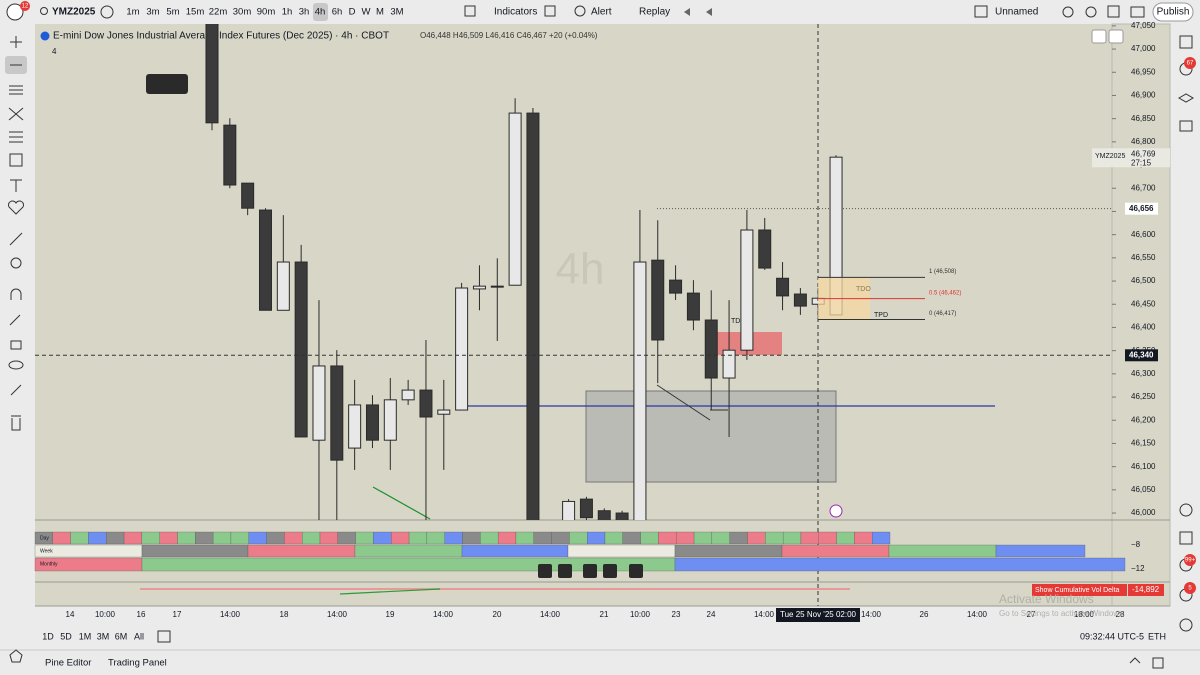 Image resolution: width=1200 pixels, height=675 pixels. I want to click on crosshair-price: 46,340, so click(1141, 354).